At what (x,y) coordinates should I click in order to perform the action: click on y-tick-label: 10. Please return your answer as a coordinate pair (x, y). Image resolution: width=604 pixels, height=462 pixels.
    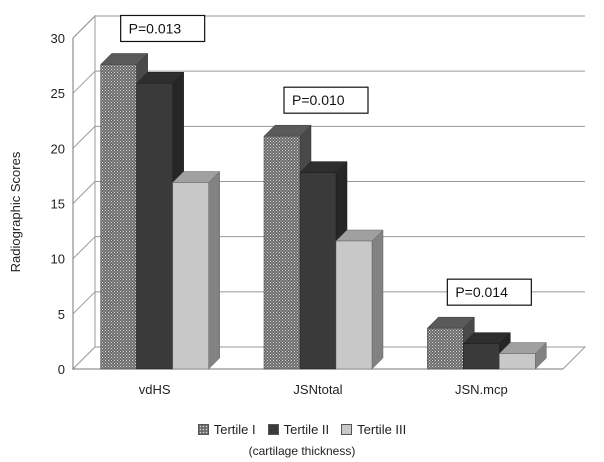
    Looking at the image, I should click on (58, 259).